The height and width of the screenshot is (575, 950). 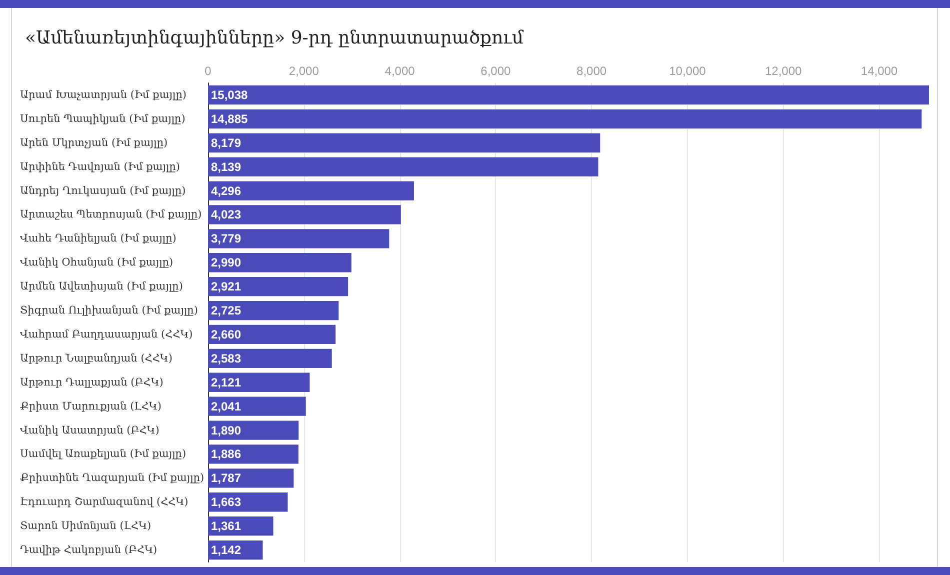 I want to click on y-tick-label: Արթուր Նալբանդյան (ՀՀԿ), so click(x=96, y=358).